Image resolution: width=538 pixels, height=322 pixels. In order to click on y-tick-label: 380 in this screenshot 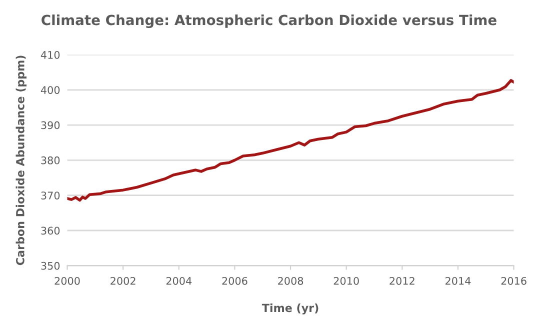, I will do `click(50, 160)`.